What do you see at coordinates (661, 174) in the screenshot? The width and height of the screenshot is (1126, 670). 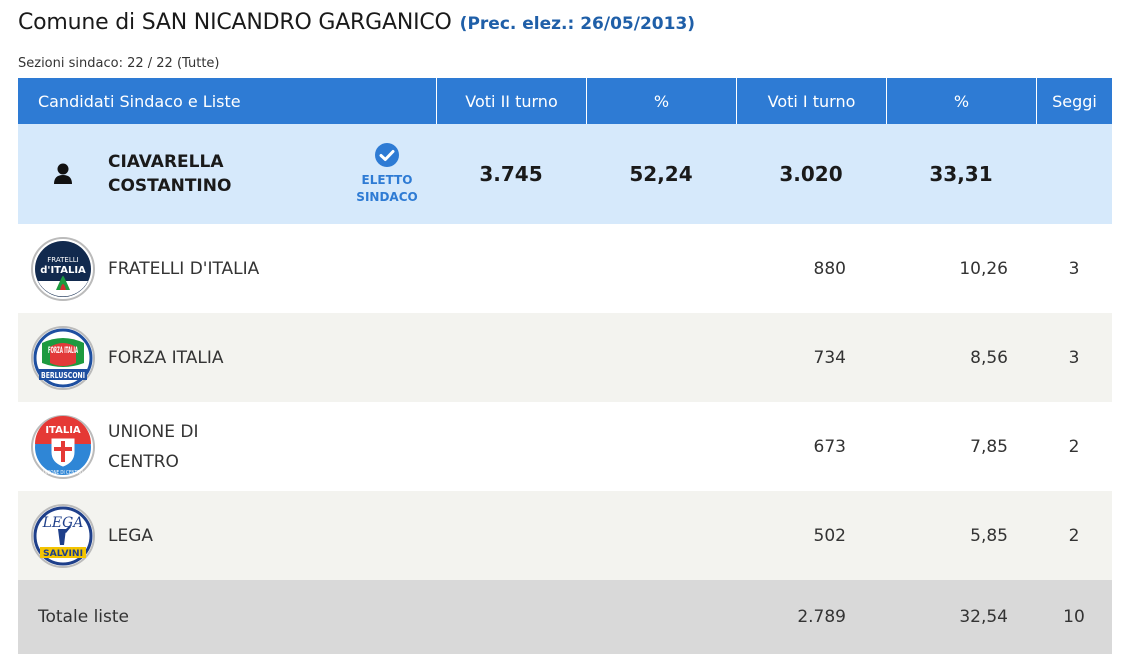 I see `candidate-pct-round2: 52,24` at bounding box center [661, 174].